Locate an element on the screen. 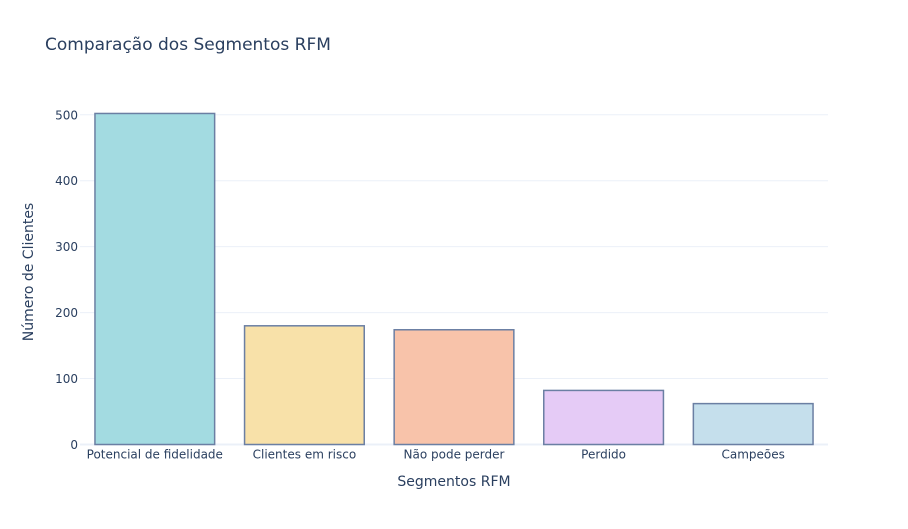 This screenshot has height=529, width=908. y-axis-ticks: 0 100 200 300 400 500 is located at coordinates (66, 280).